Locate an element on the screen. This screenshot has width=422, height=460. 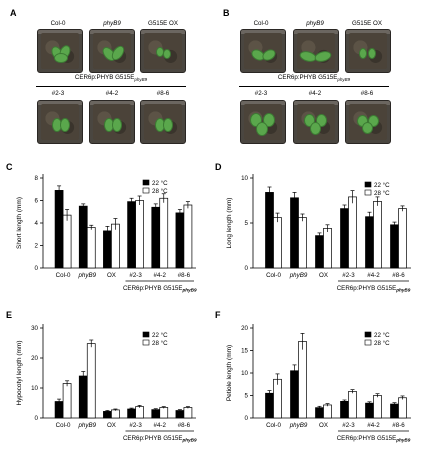
photo-label-phyb9: phyB9 is located at coordinates (315, 23).